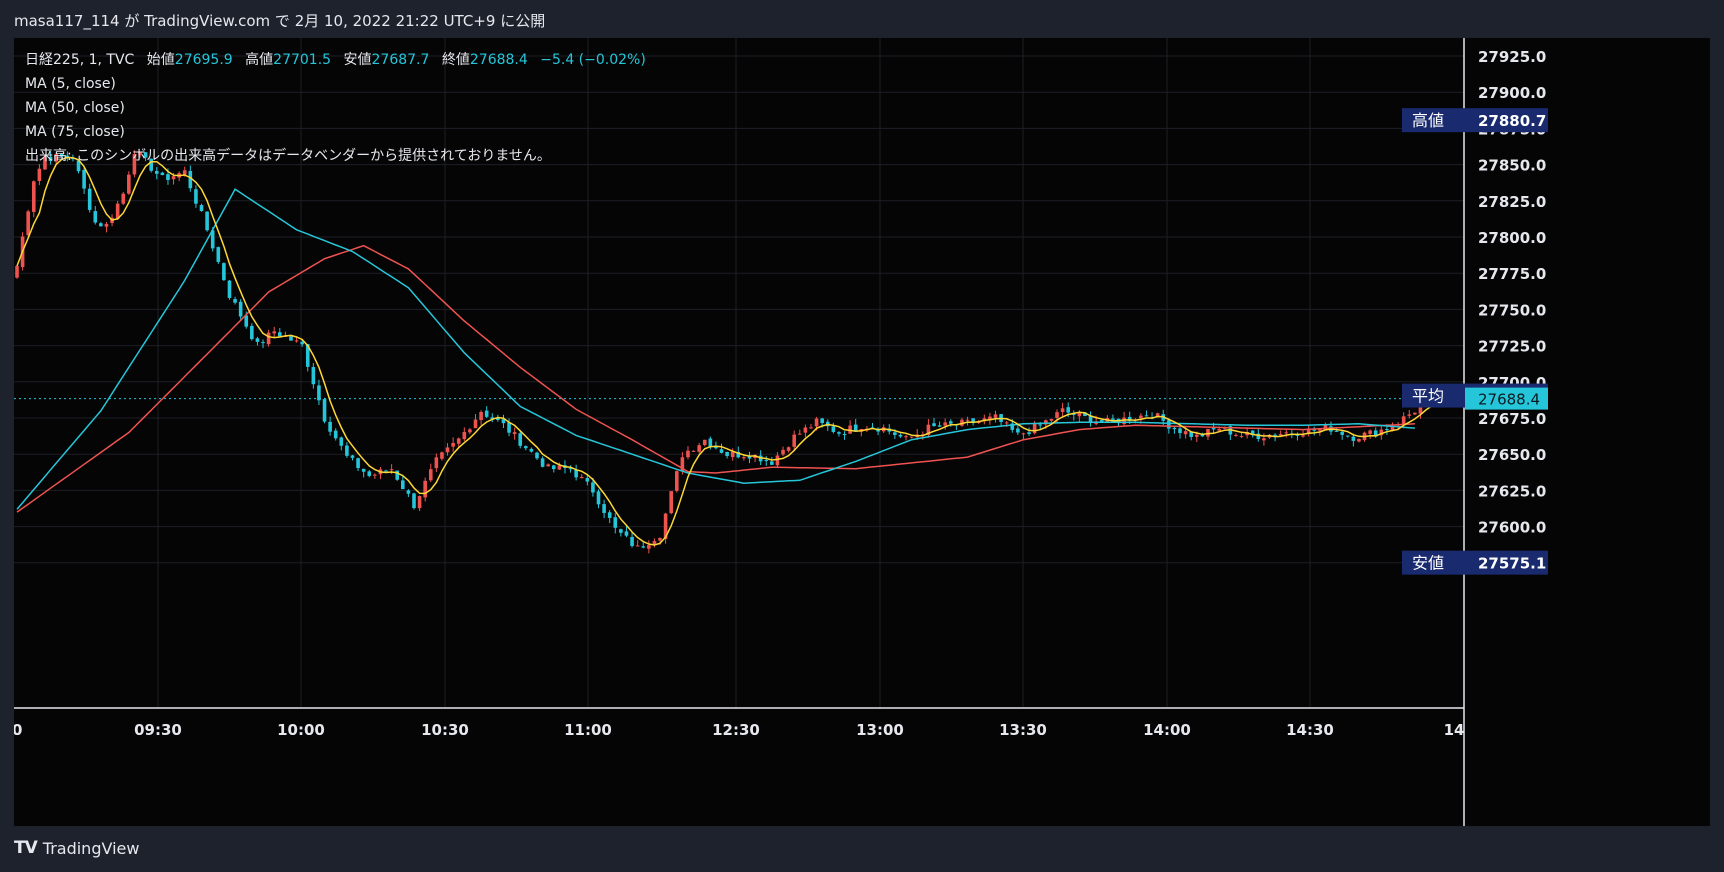 Image resolution: width=1724 pixels, height=872 pixels. Describe the element at coordinates (1512, 528) in the screenshot. I see `y-tick-label: 27600.0` at that location.